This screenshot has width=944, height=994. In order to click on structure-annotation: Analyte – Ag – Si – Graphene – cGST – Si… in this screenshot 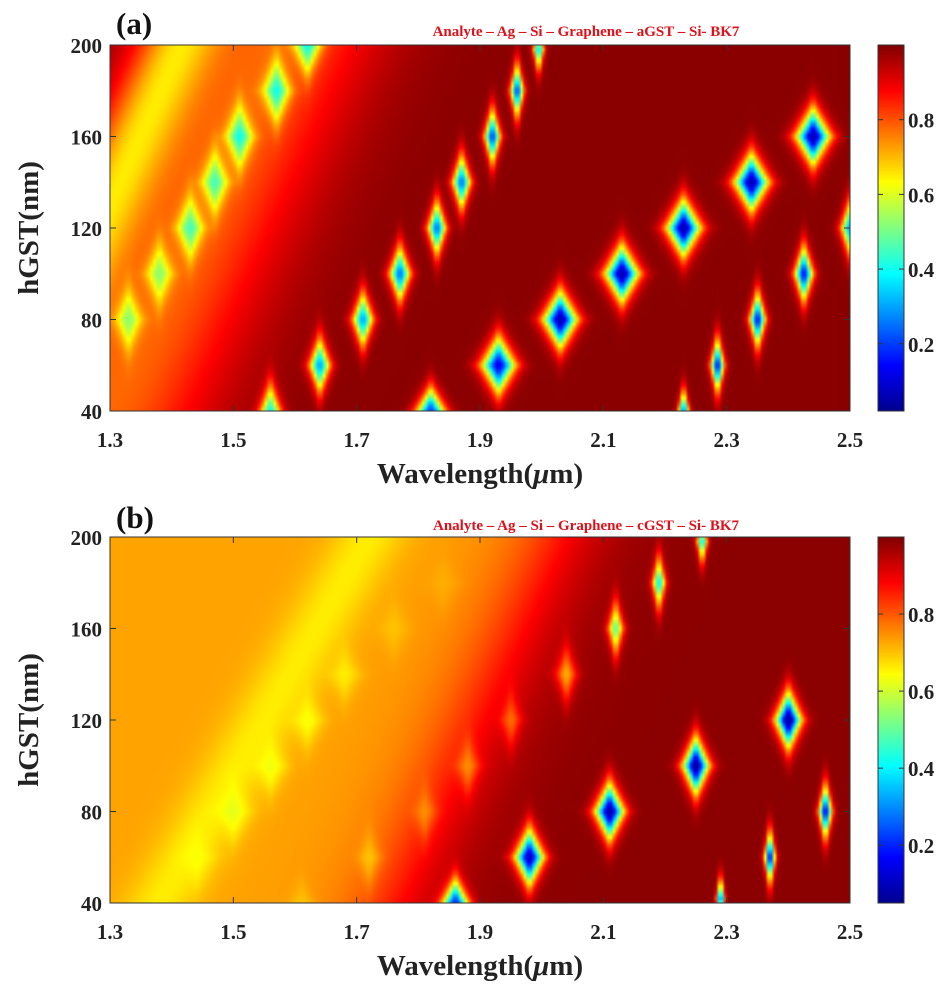, I will do `click(586, 526)`.